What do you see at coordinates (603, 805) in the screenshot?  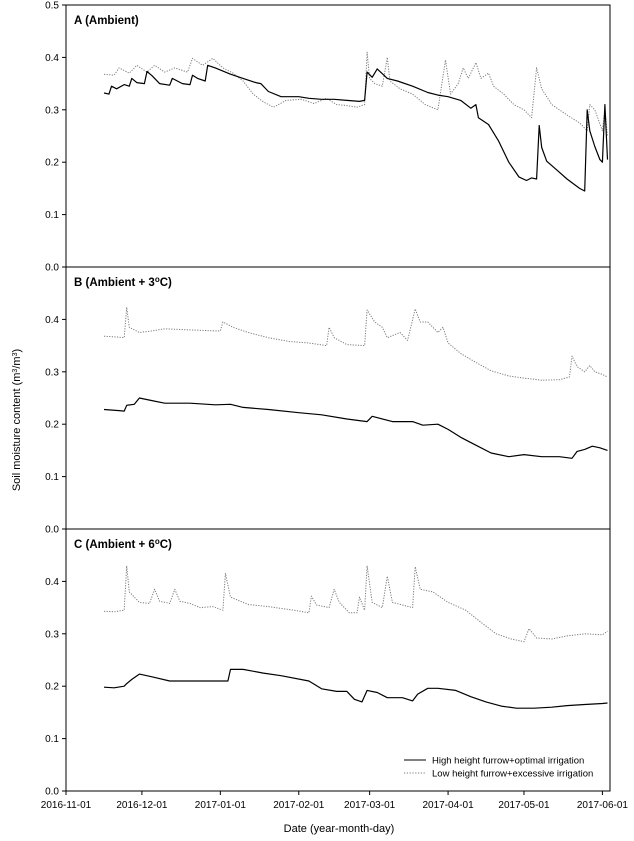 I see `x-tick-label: 2017-06-01` at bounding box center [603, 805].